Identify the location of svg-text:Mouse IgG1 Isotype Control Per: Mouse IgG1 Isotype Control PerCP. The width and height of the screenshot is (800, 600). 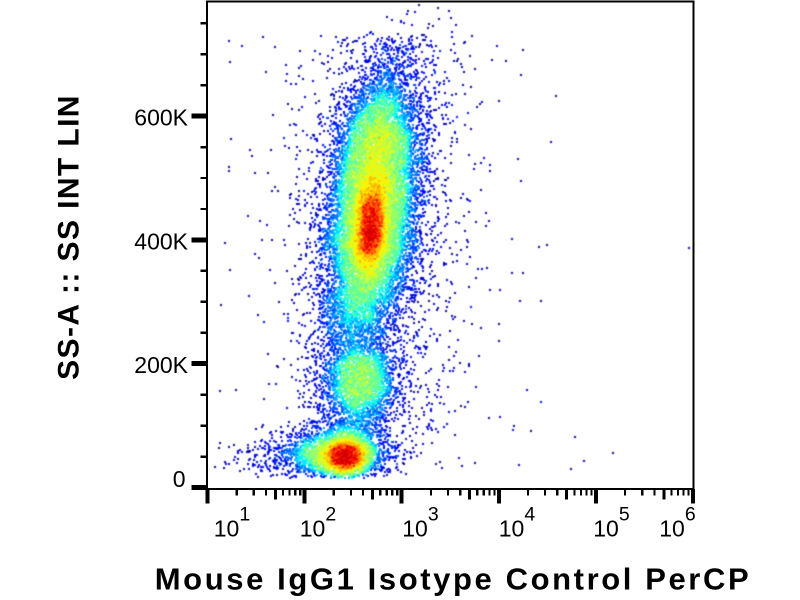
(453, 579).